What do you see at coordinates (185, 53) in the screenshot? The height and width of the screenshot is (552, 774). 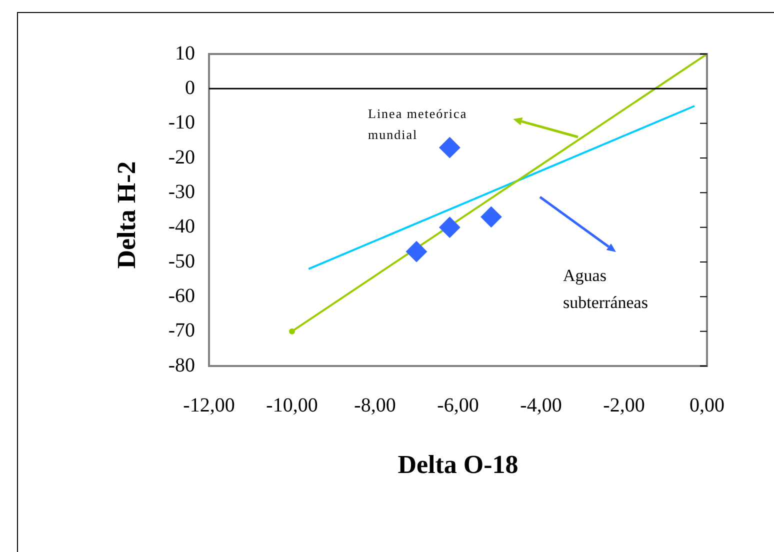 I see `y-tick-label: 10` at bounding box center [185, 53].